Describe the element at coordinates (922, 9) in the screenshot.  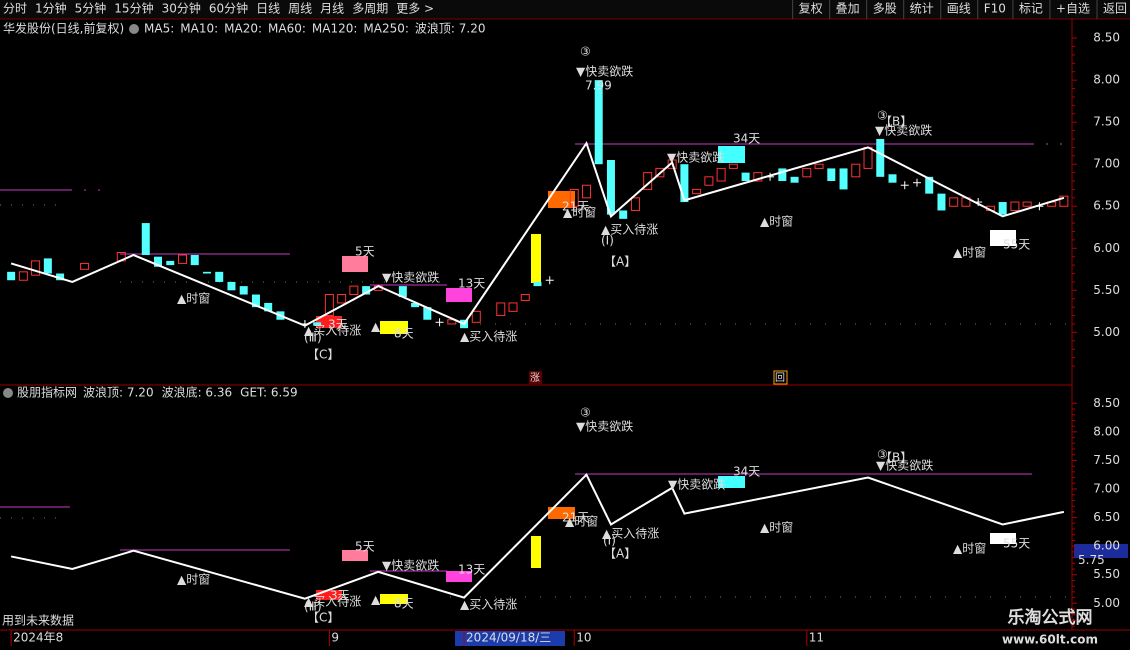
I see `toolbar-button: 统计` at that location.